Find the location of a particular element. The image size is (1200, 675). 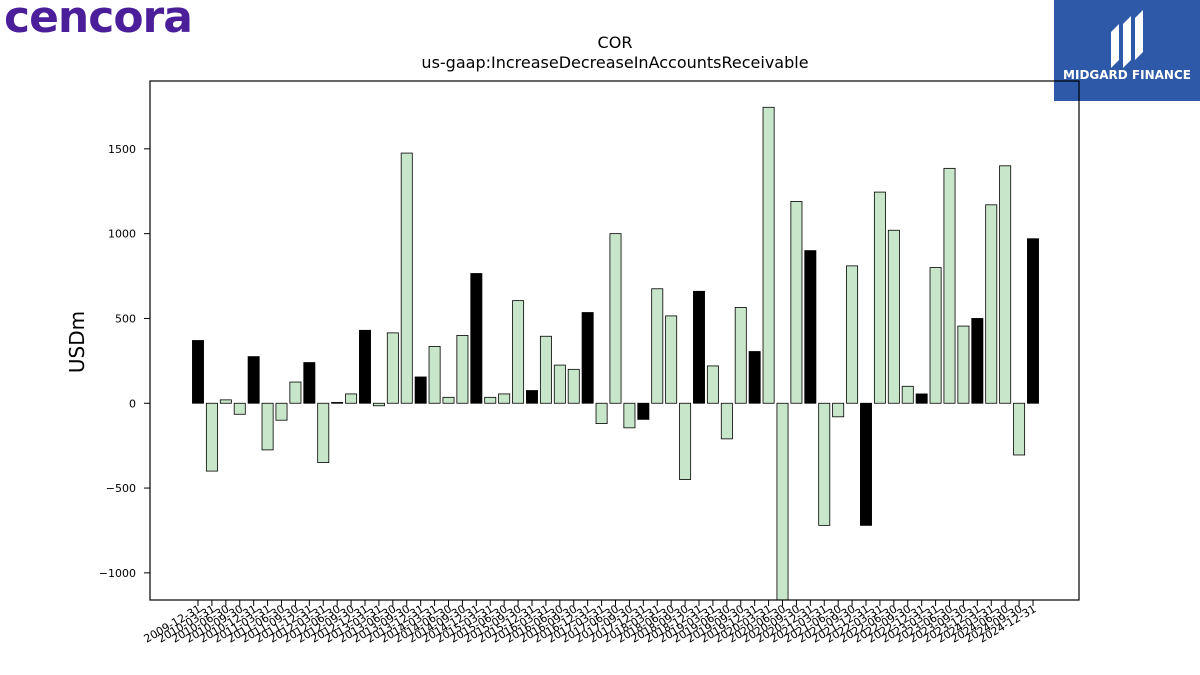

y-tick-label: −500 is located at coordinates (121, 488).